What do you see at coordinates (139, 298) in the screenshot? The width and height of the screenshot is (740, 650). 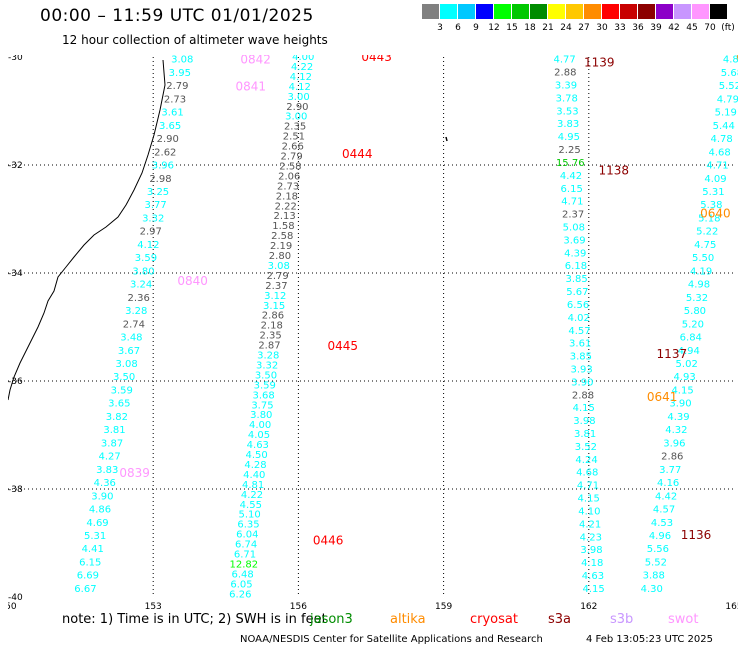 I see `swh-value: 2.36` at bounding box center [139, 298].